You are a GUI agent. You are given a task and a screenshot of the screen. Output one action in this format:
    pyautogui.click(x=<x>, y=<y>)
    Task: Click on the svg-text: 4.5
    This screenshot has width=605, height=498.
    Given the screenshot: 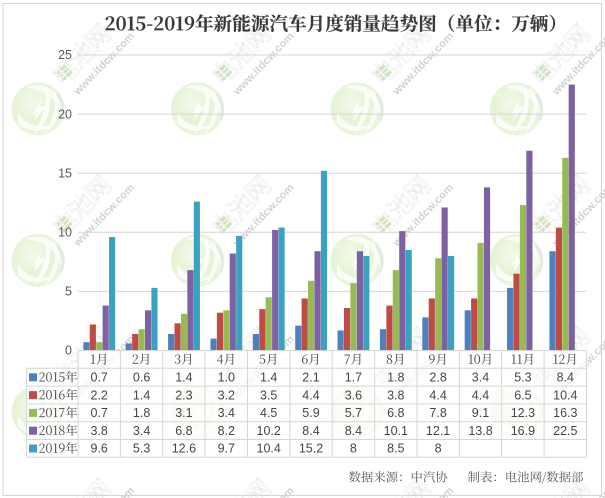 What is the action you would take?
    pyautogui.click(x=268, y=413)
    